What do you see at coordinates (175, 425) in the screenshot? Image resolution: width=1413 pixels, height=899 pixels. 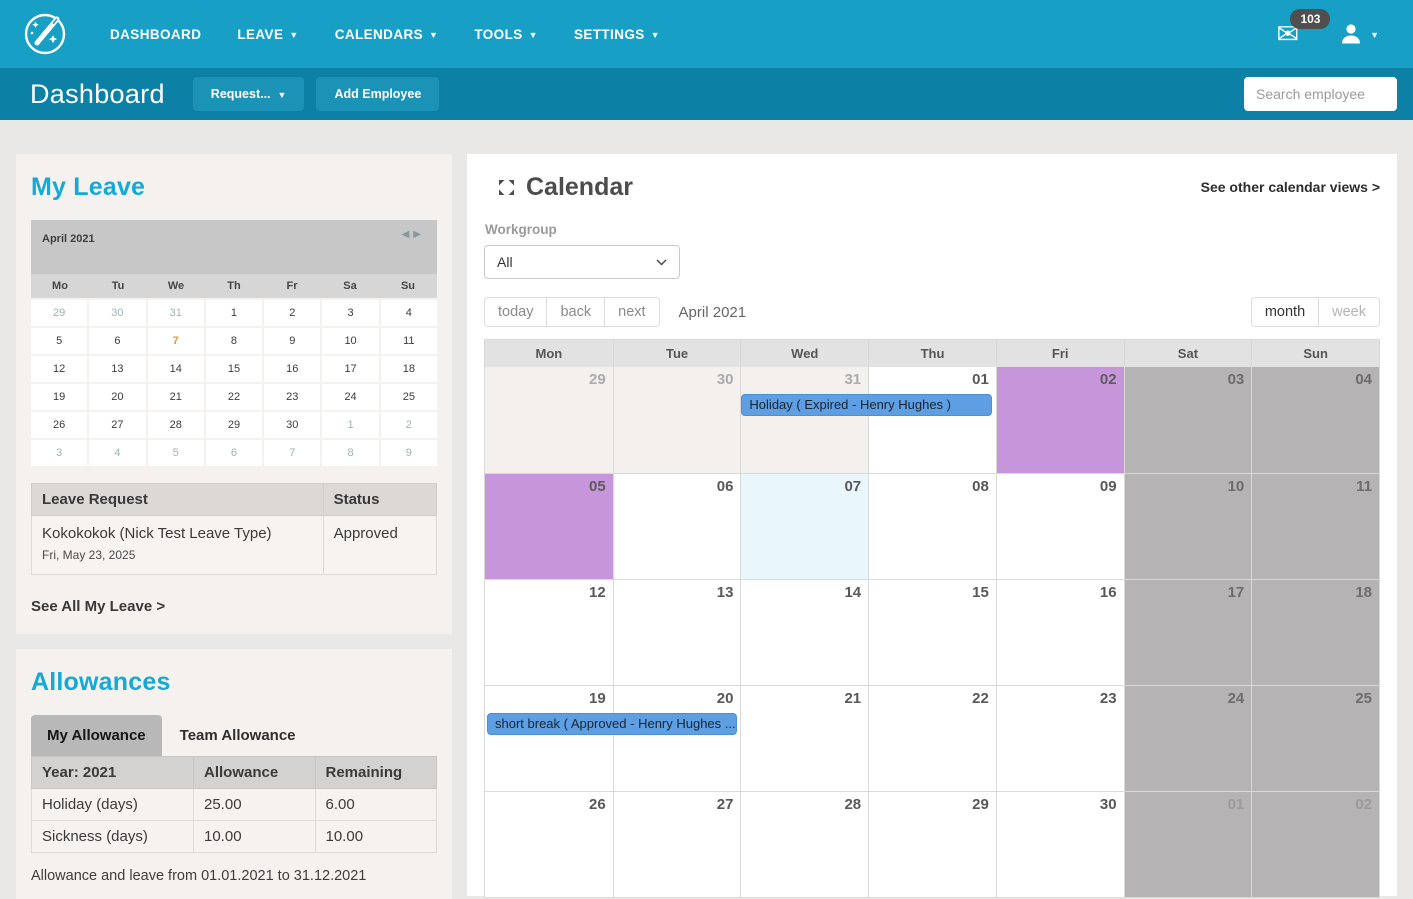 I see `mini-calendar-day: 28` at bounding box center [175, 425].